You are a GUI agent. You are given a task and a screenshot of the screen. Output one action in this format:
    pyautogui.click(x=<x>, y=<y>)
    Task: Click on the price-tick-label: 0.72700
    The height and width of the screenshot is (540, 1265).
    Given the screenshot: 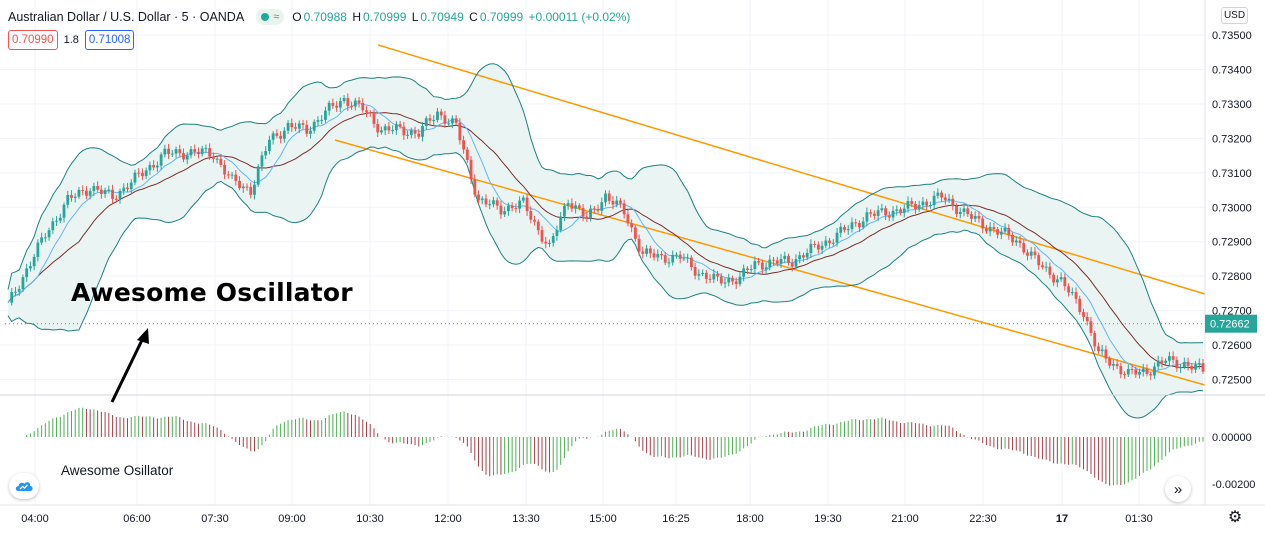 What is the action you would take?
    pyautogui.click(x=1232, y=312)
    